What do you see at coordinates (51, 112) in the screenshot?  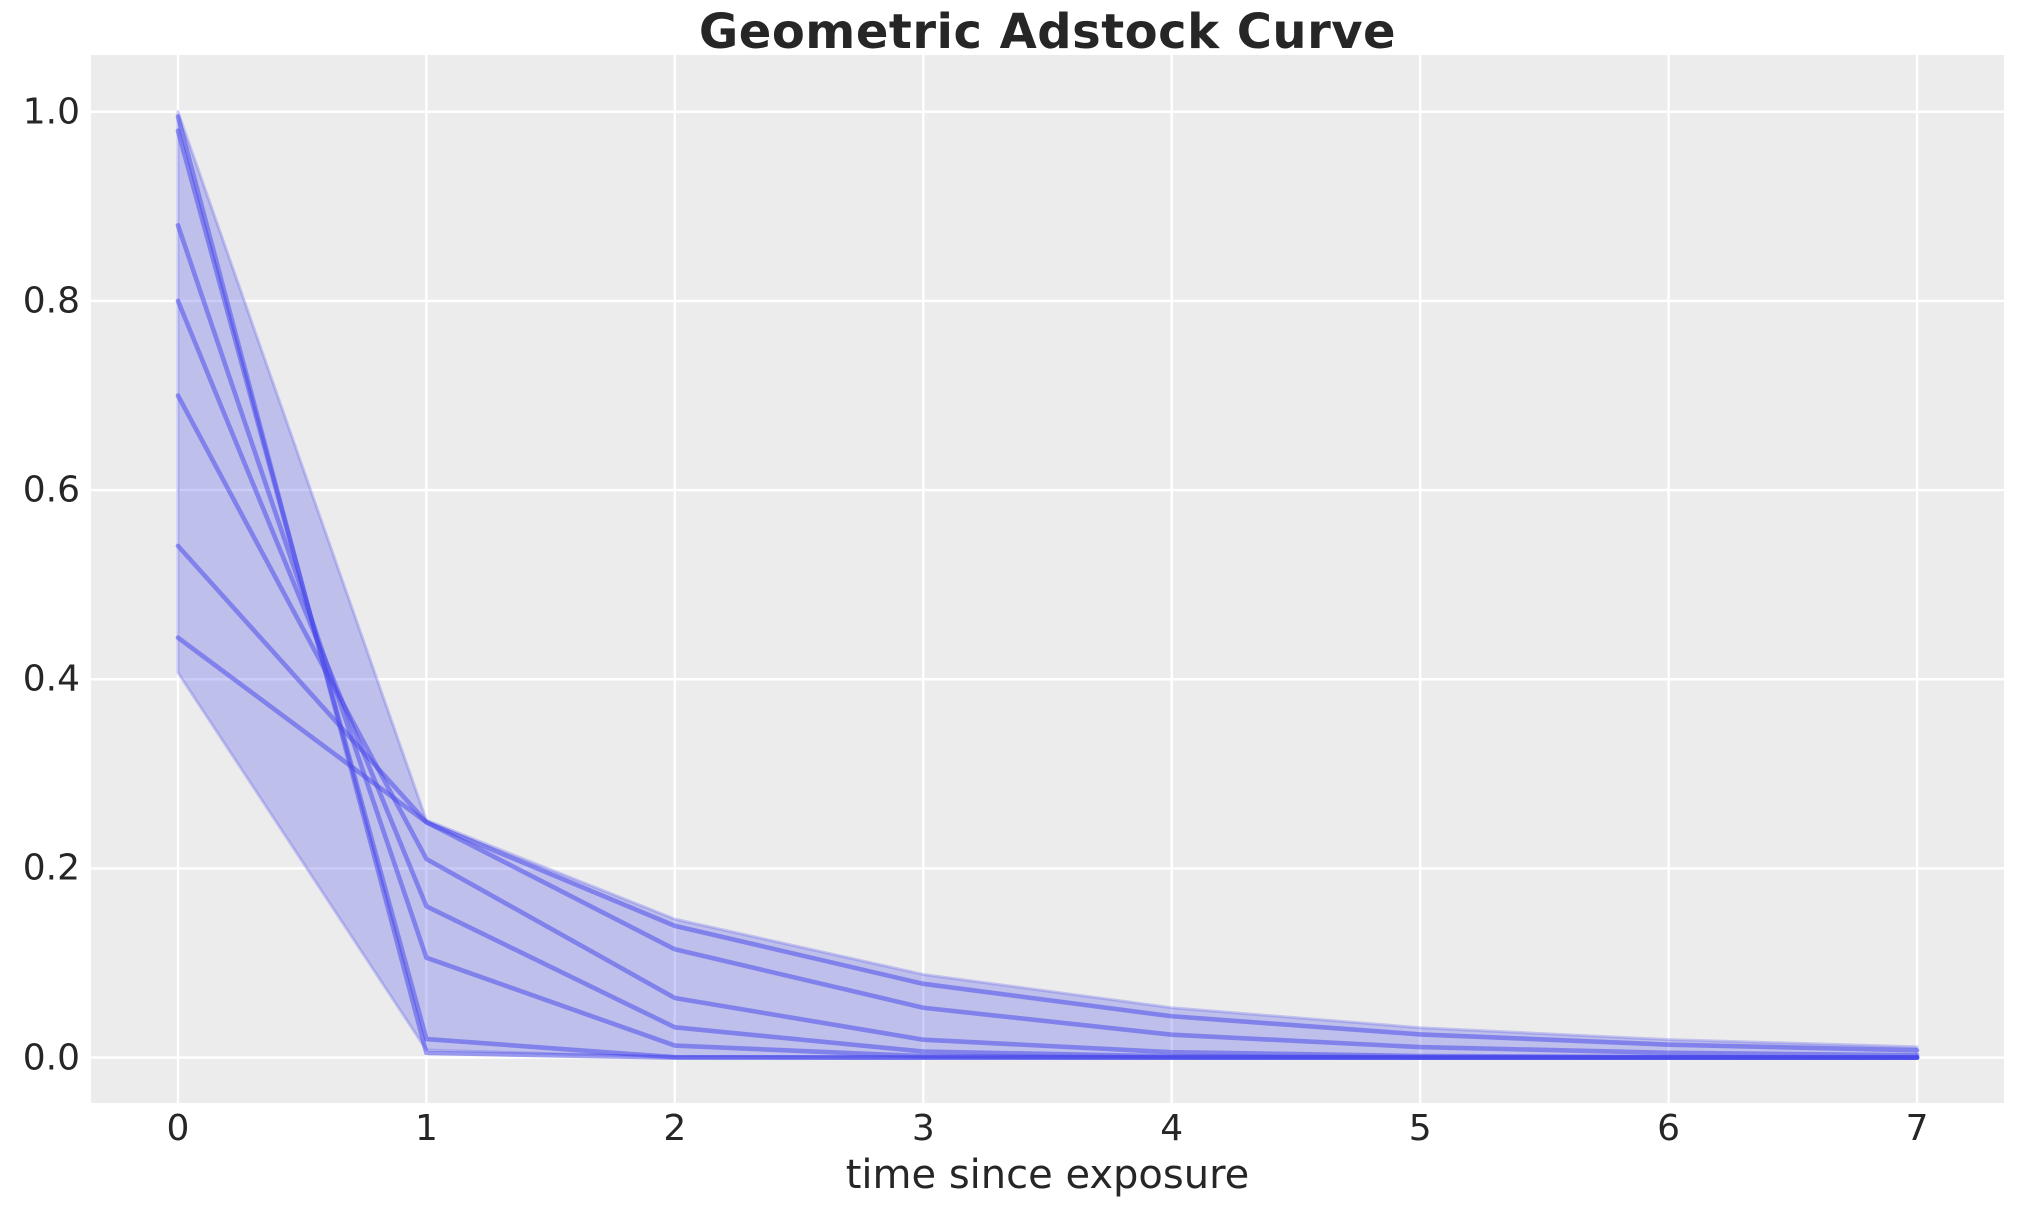 I see `y-tick-label-1.0: 1.0` at bounding box center [51, 112].